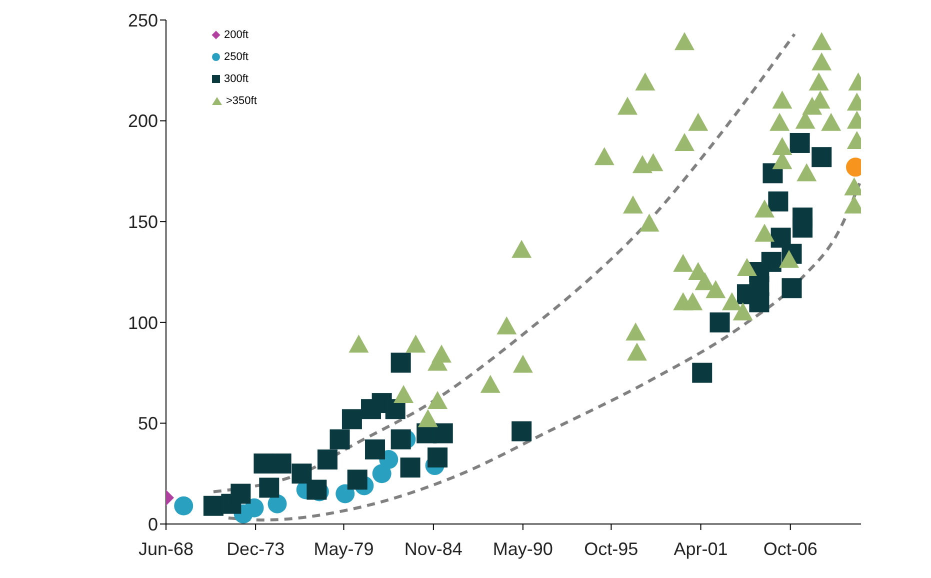  Describe the element at coordinates (236, 35) in the screenshot. I see `legend-label: 200ft` at that location.